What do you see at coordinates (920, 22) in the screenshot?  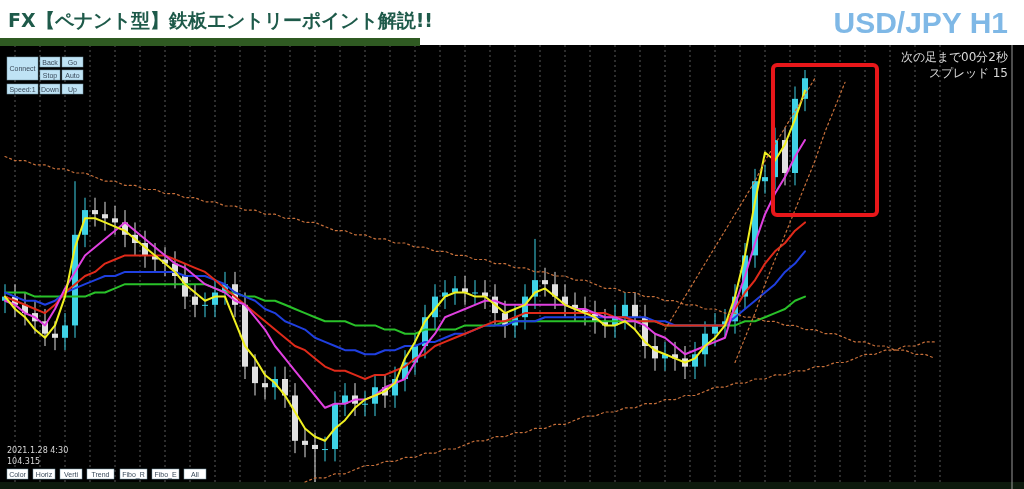 I see `chart-subtitle: USD/JPY H1` at bounding box center [920, 22].